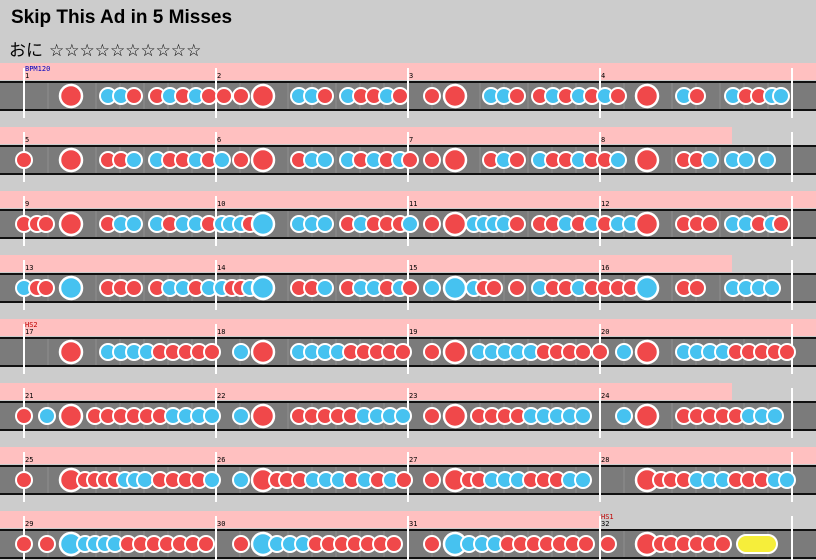 Image resolution: width=816 pixels, height=560 pixels. I want to click on measure-number: 10, so click(221, 204).